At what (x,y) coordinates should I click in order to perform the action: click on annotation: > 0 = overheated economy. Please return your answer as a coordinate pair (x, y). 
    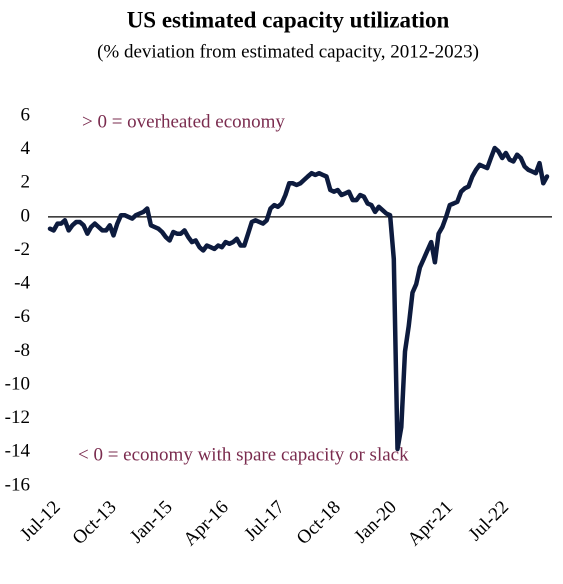
    Looking at the image, I should click on (183, 121).